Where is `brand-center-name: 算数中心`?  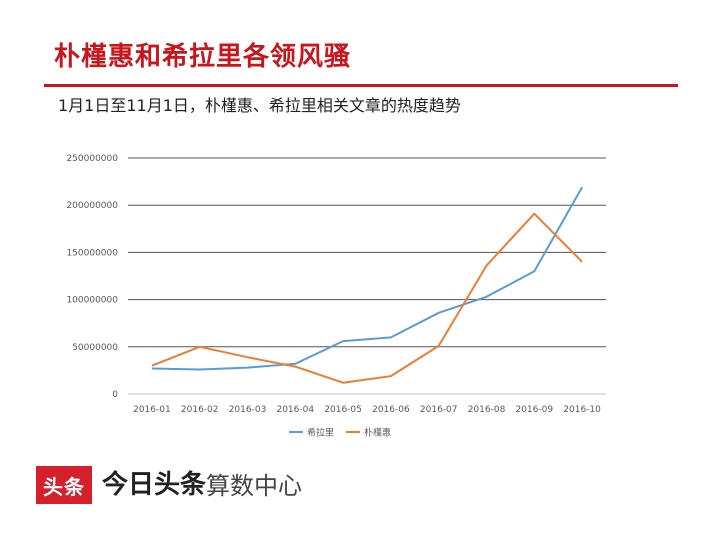 brand-center-name: 算数中心 is located at coordinates (254, 486).